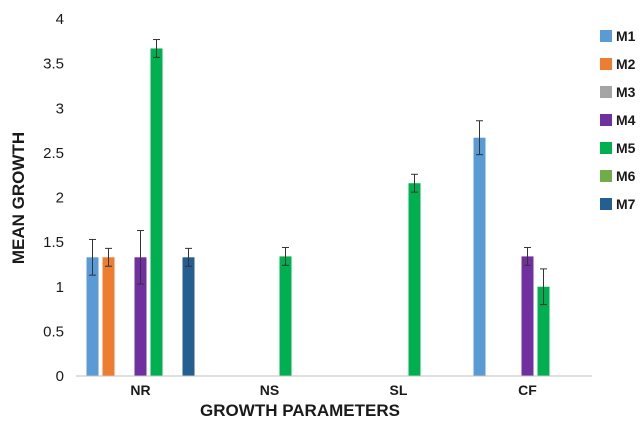 Image resolution: width=643 pixels, height=423 pixels. I want to click on x-category-label: NS, so click(269, 390).